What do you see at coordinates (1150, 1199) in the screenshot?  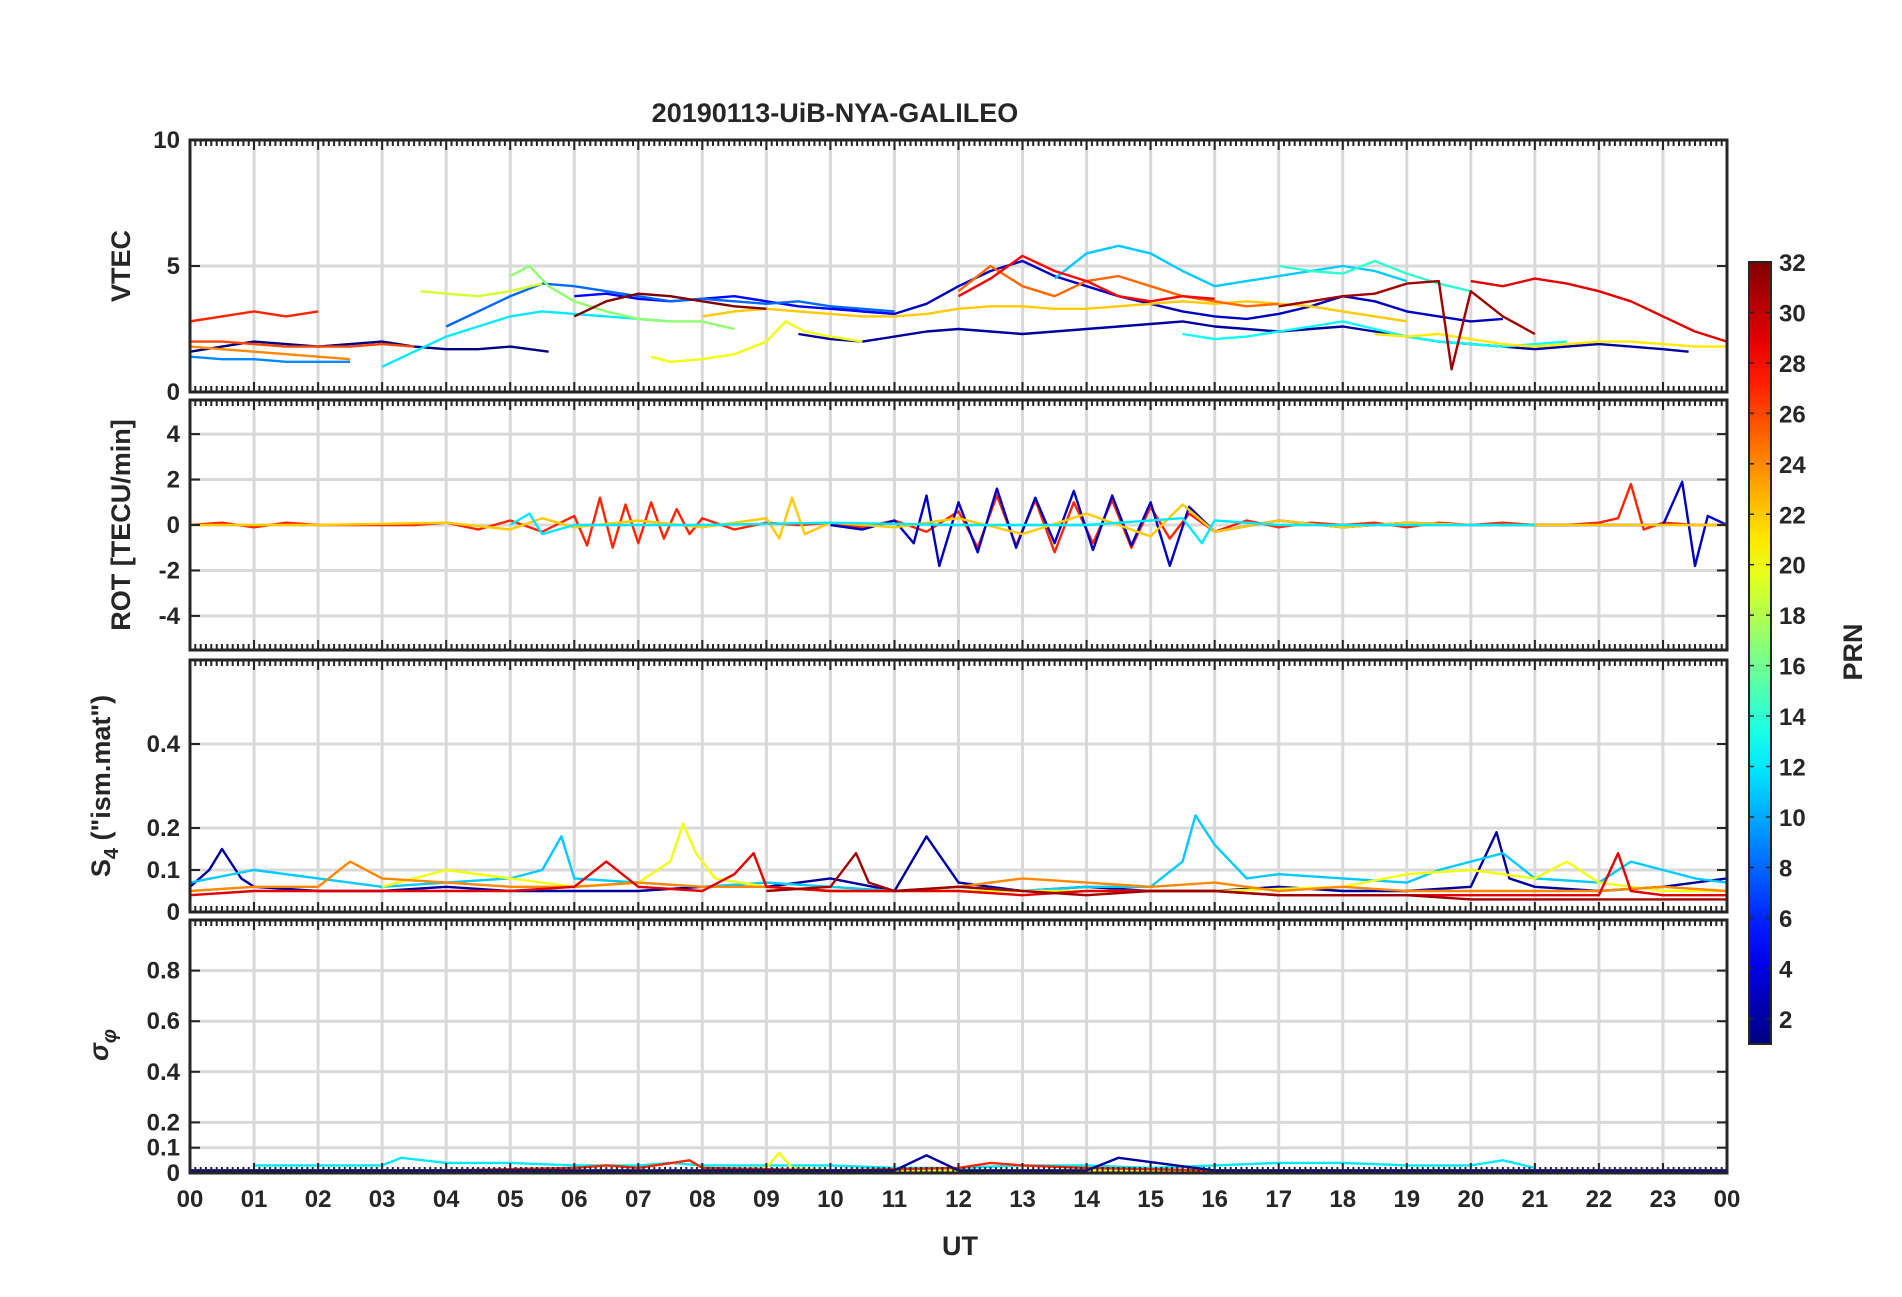 I see `x-tick-label: 15` at bounding box center [1150, 1199].